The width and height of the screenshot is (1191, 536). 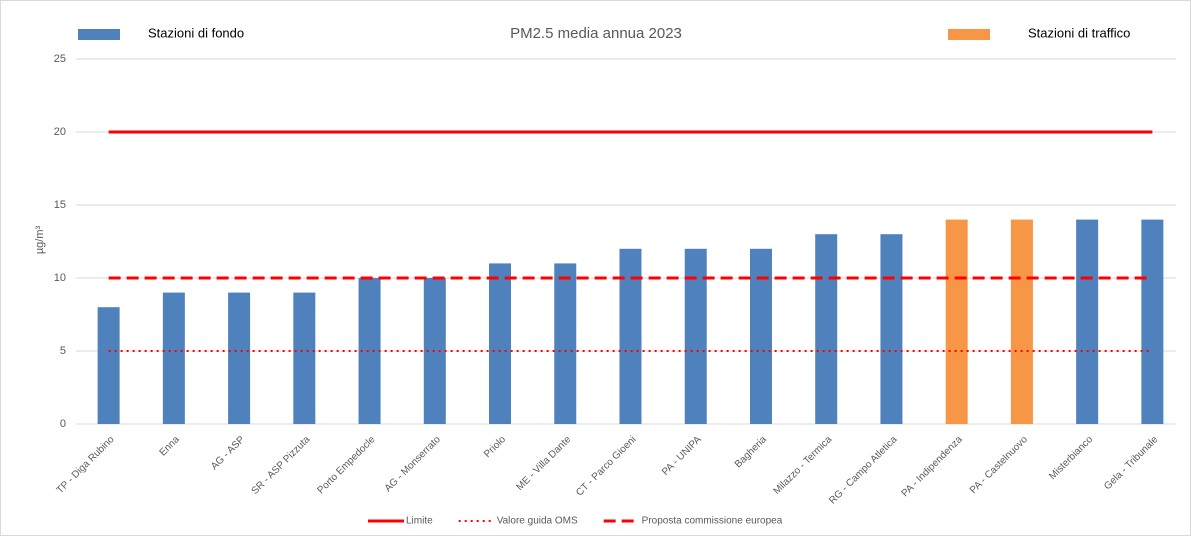 I want to click on y-tick-label: 20, so click(x=60, y=132).